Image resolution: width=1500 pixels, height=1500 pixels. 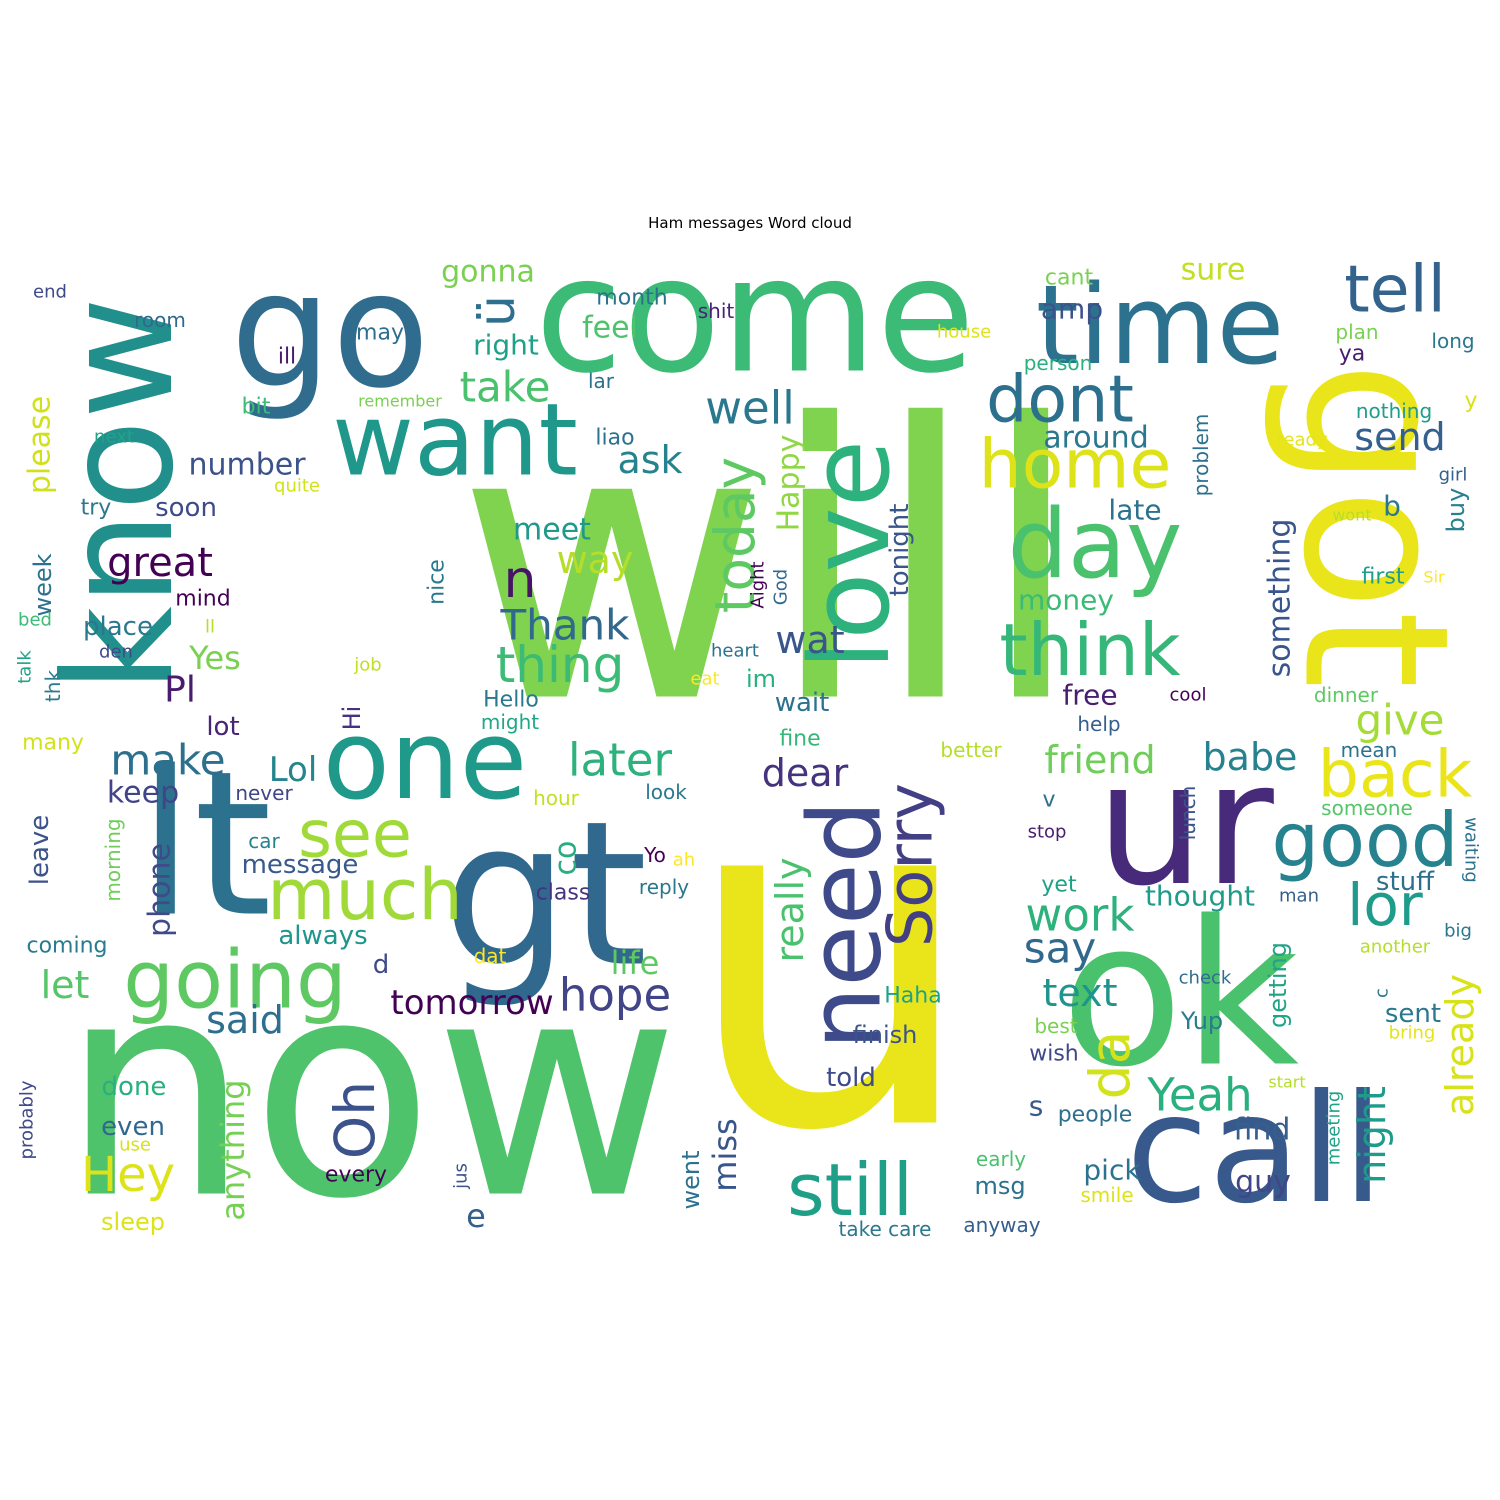 I want to click on word-class: class, so click(x=563, y=893).